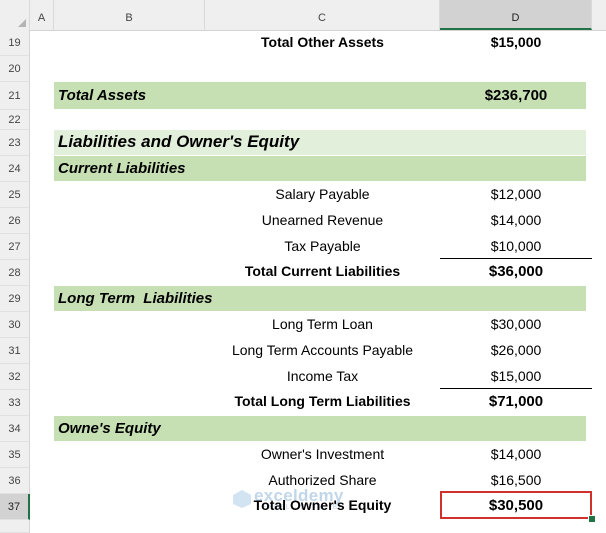 This screenshot has height=533, width=606. Describe the element at coordinates (15, 169) in the screenshot. I see `row-header-24: 24` at that location.